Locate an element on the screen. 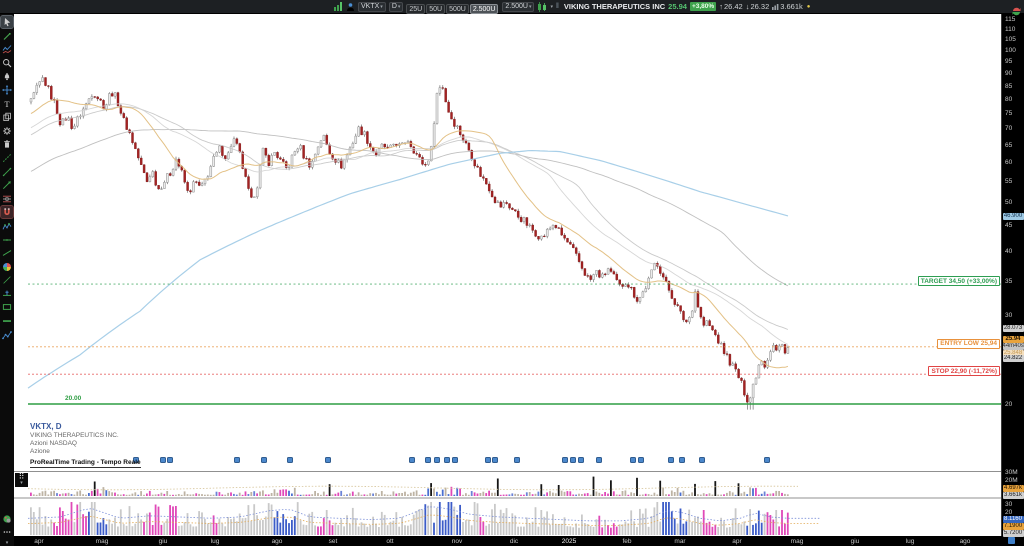 The height and width of the screenshot is (546, 1024). text-tool: T is located at coordinates (7, 104).